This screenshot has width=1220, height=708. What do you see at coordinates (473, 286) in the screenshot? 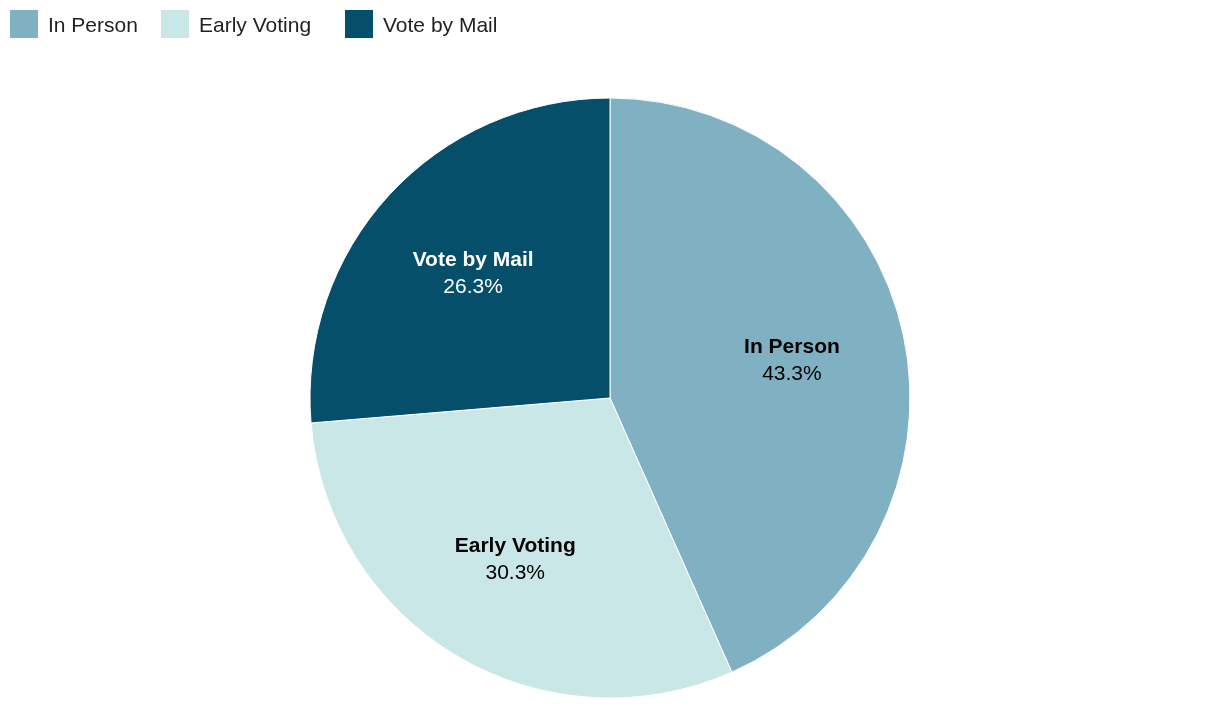
I see `data-label: 26.3%` at bounding box center [473, 286].